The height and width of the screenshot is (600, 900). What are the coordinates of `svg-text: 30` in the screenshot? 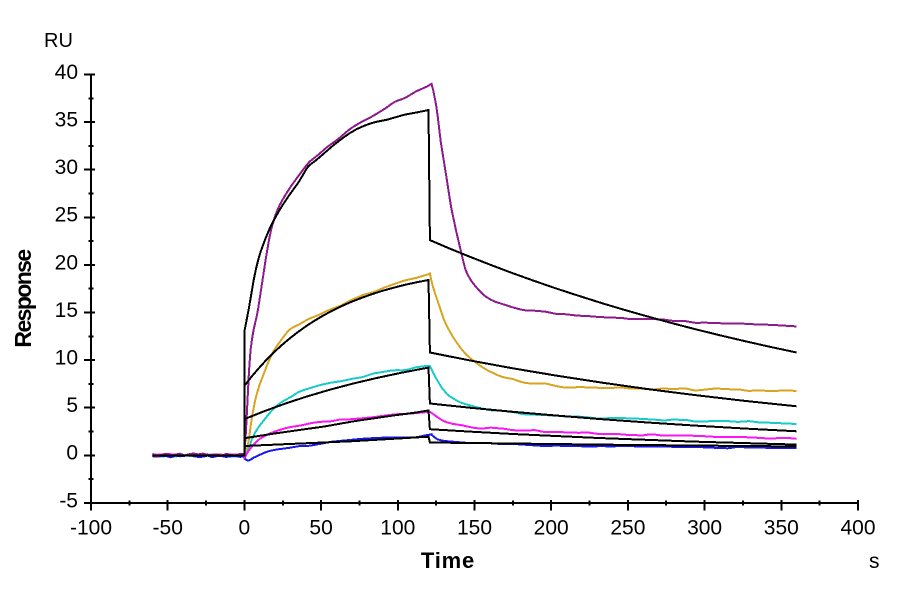 It's located at (66, 167).